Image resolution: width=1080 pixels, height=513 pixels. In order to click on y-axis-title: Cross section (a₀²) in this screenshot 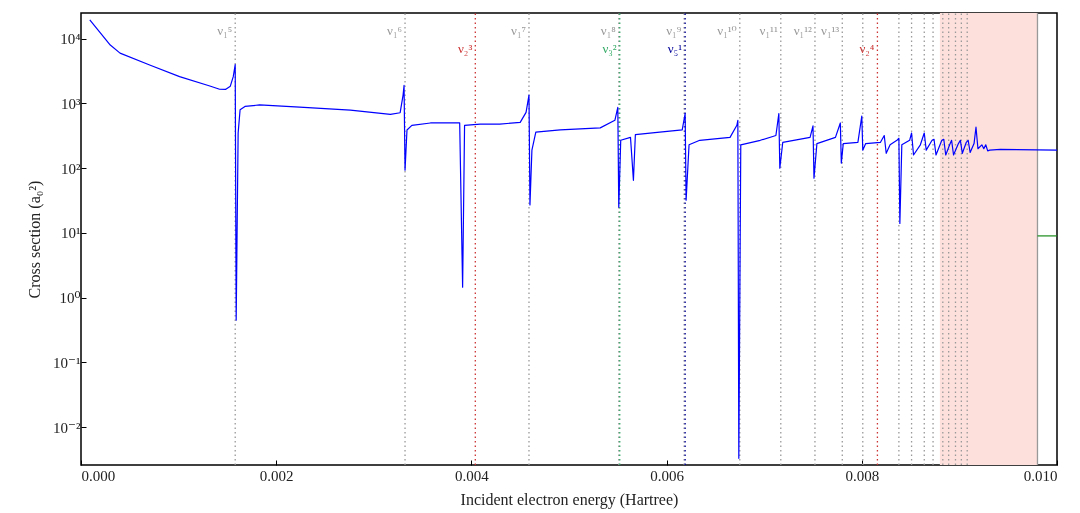, I will do `click(35, 239)`.